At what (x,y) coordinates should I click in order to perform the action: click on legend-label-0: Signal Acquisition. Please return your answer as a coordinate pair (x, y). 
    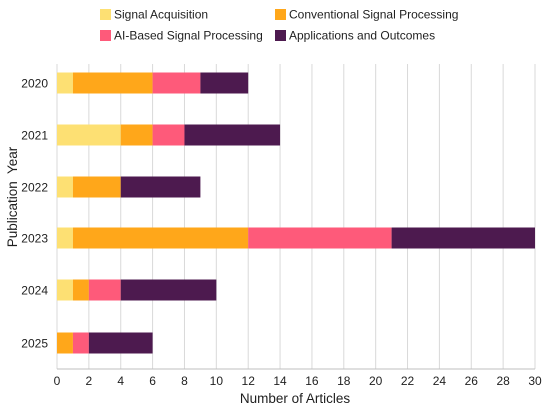
    Looking at the image, I should click on (161, 15).